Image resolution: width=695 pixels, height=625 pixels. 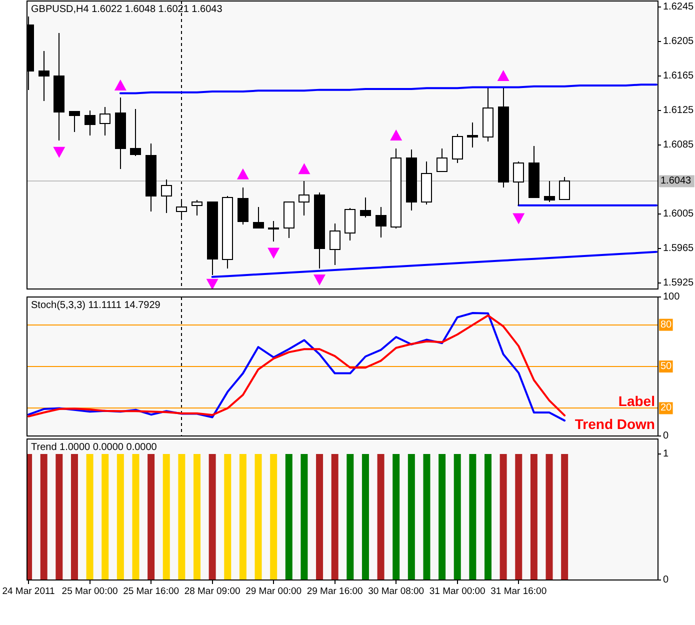 What do you see at coordinates (676, 181) in the screenshot?
I see `ref-line-label: 1.6043` at bounding box center [676, 181].